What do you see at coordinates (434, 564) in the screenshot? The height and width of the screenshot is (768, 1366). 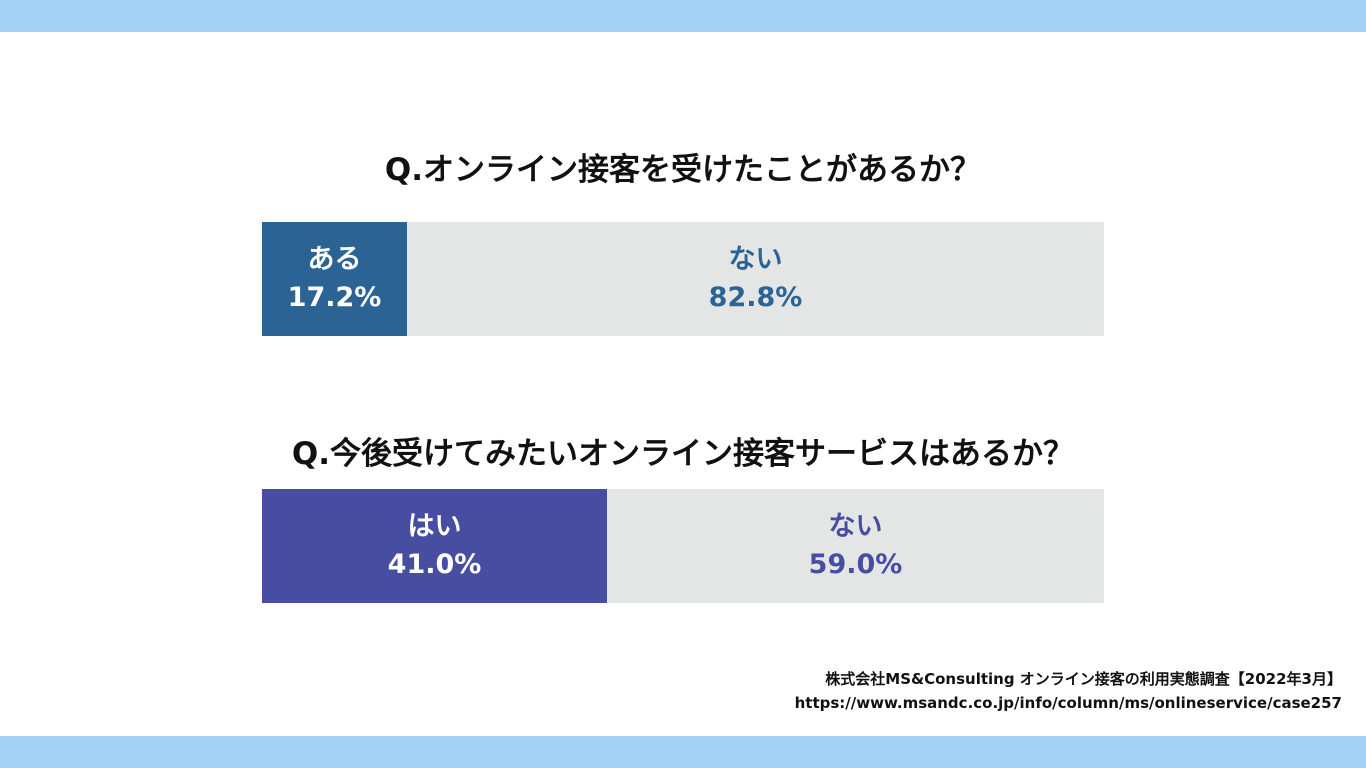 I see `chart2-value-hai: 41.0%` at bounding box center [434, 564].